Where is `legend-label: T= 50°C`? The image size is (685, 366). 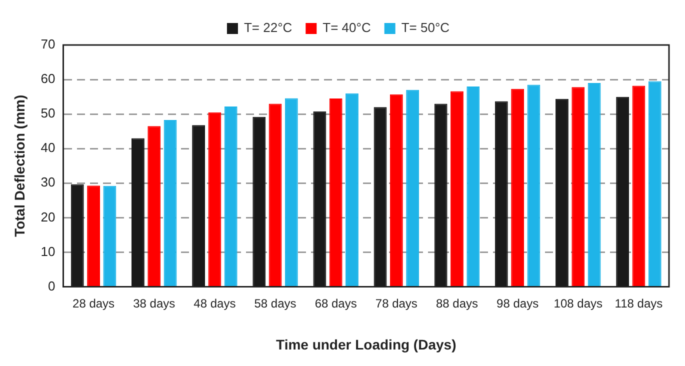 legend-label: T= 50°C is located at coordinates (425, 28).